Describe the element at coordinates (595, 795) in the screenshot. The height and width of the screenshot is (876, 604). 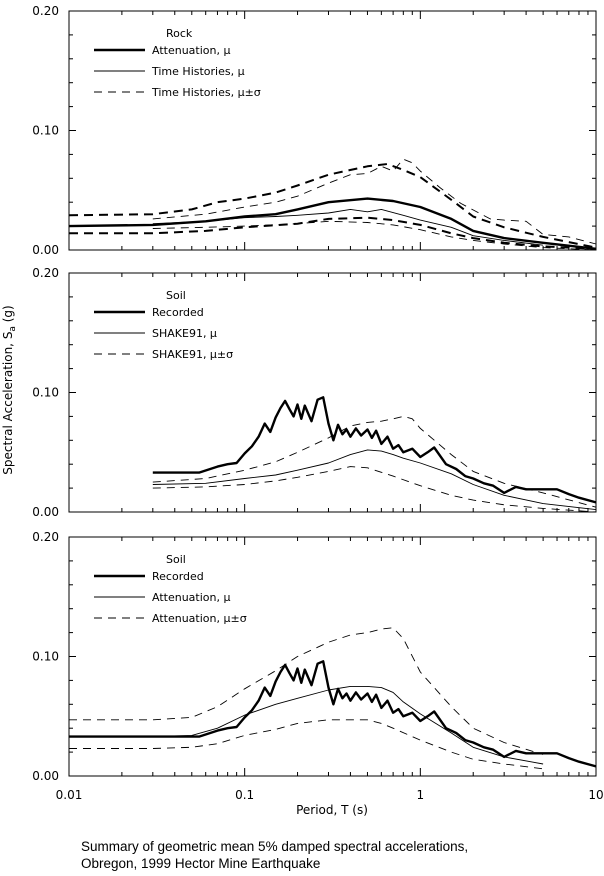
I see `x-tick-label: 10` at that location.